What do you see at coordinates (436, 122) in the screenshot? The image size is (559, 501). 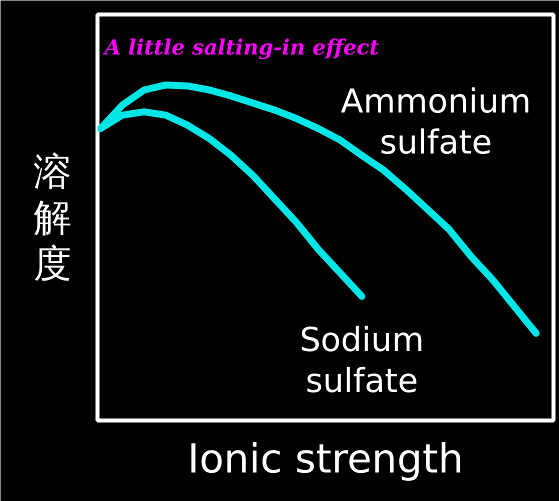 I see `series-label: Ammonium sulfate` at bounding box center [436, 122].